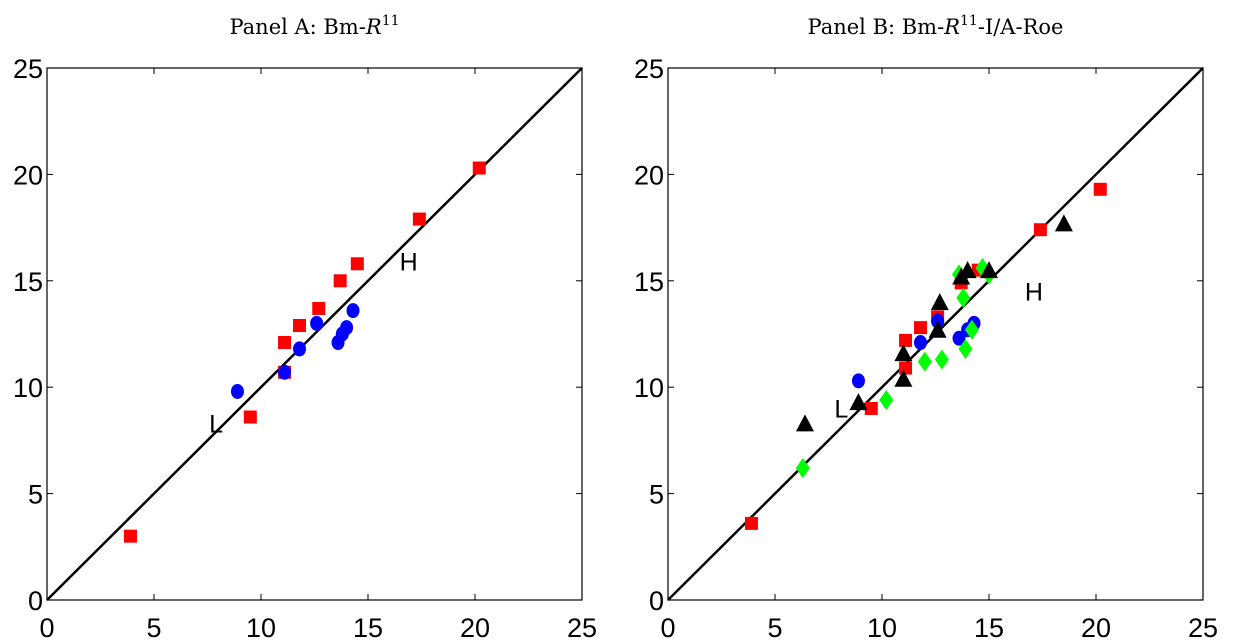 Image resolution: width=1233 pixels, height=641 pixels. I want to click on title-prefix: Panel B: Bm-, so click(876, 27).